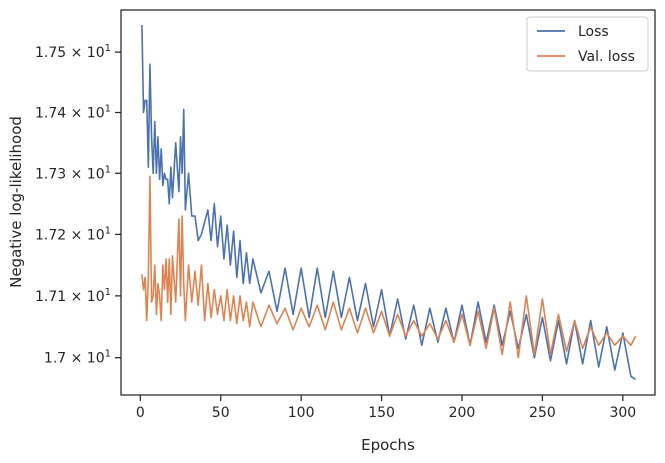 This screenshot has height=463, width=665. Describe the element at coordinates (140, 413) in the screenshot. I see `x-tick-label: 0` at that location.